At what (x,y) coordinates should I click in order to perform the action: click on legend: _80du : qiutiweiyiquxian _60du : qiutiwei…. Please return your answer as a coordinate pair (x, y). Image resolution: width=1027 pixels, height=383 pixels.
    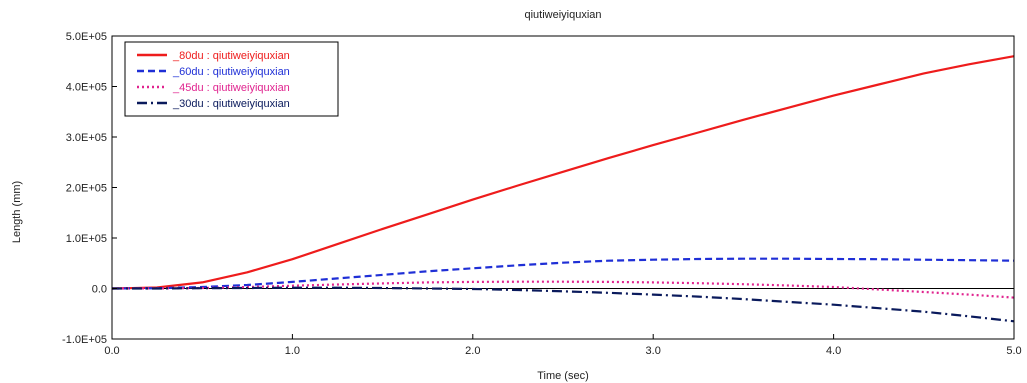
    Looking at the image, I should click on (231, 79).